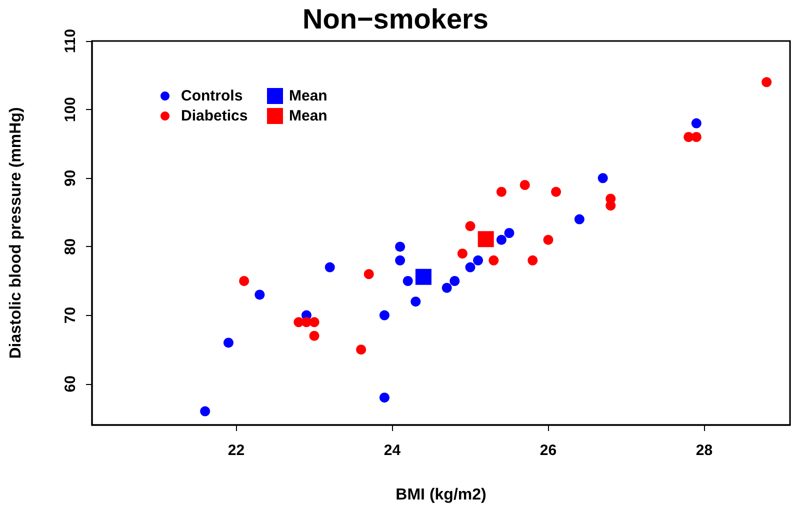 This screenshot has height=508, width=791. I want to click on y-axis-title: Diastolic blood pressure (mmHg), so click(16, 233).